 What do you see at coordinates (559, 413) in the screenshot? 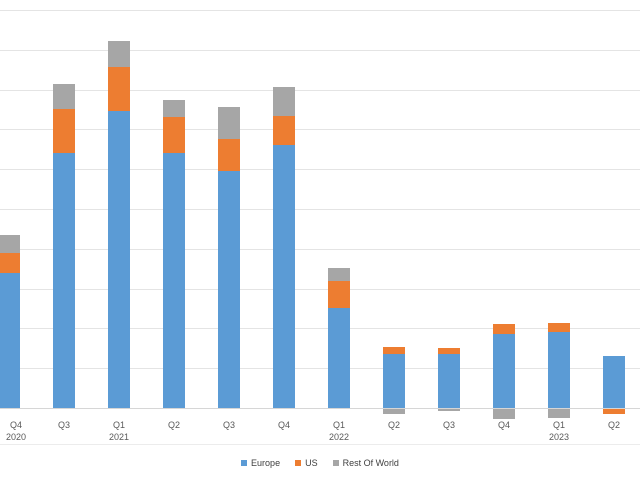
I see `bar-segment-rest-of-world-q1-2023` at bounding box center [559, 413].